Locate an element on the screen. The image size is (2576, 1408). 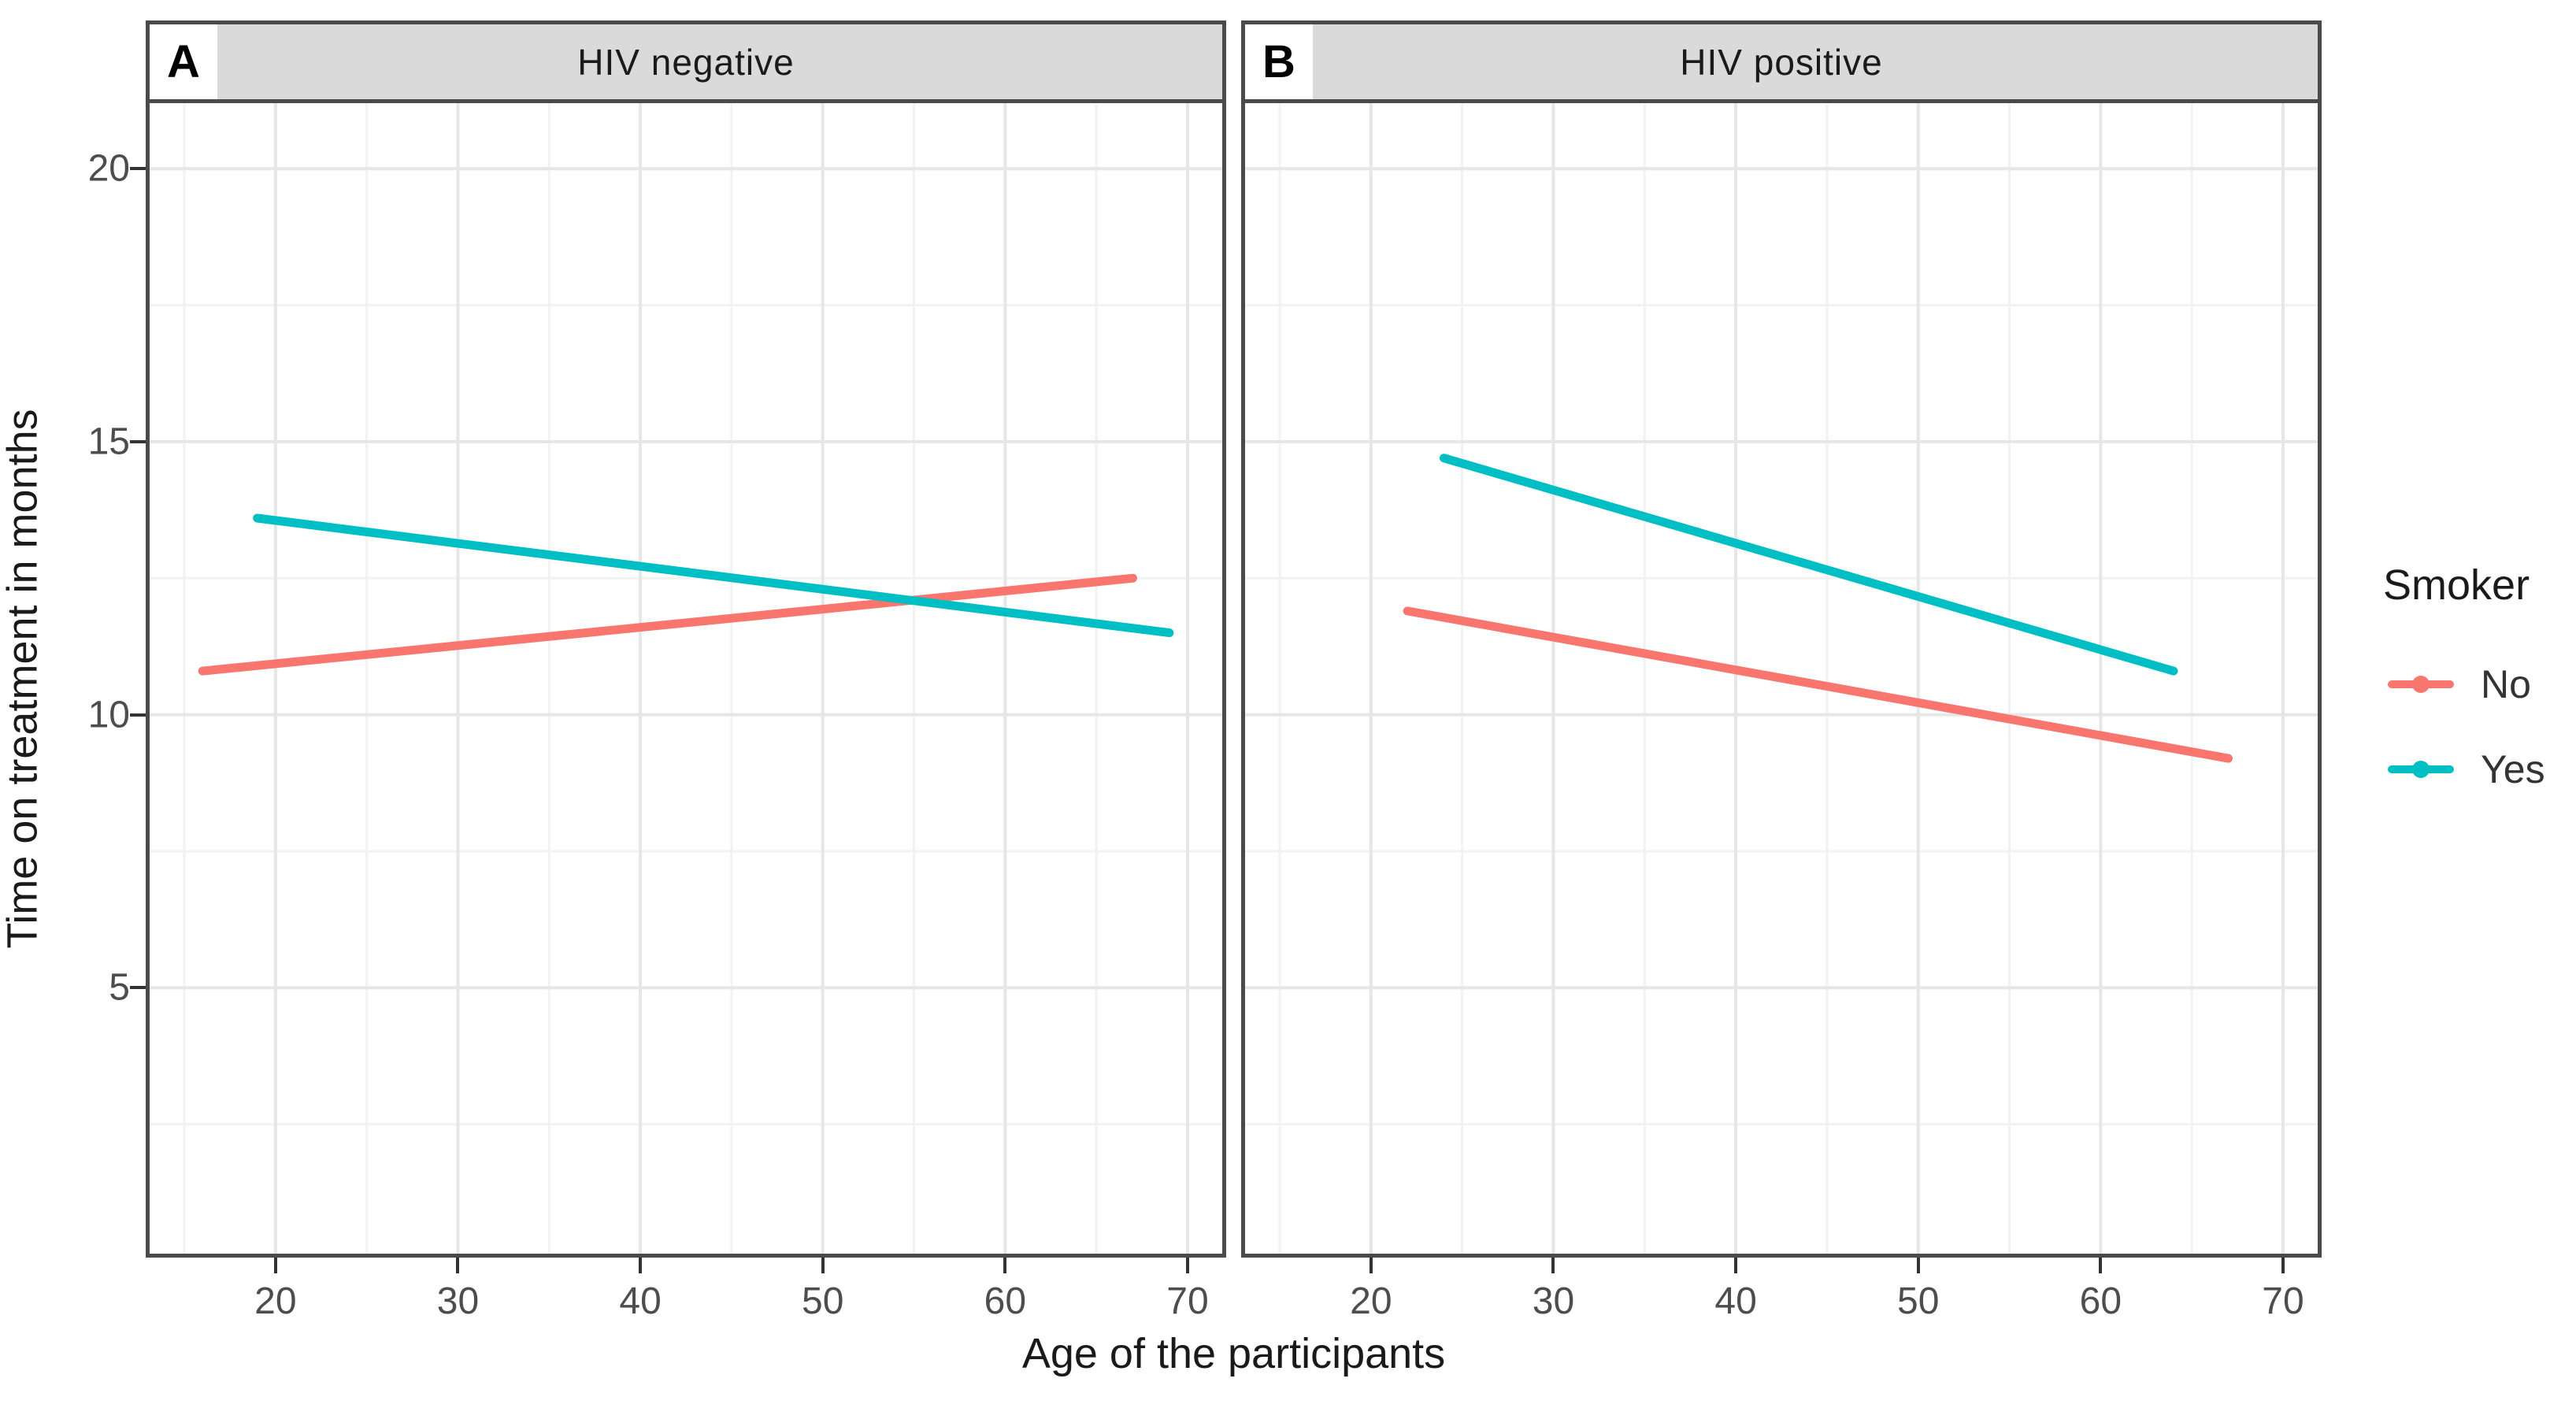
y-axis-tick-label: 5 is located at coordinates (119, 987).